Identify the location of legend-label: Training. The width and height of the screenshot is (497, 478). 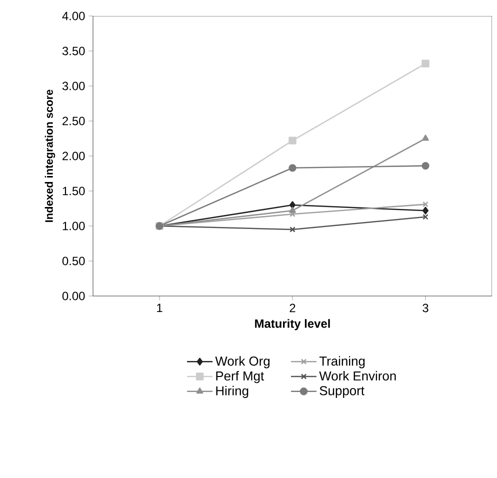
(342, 362).